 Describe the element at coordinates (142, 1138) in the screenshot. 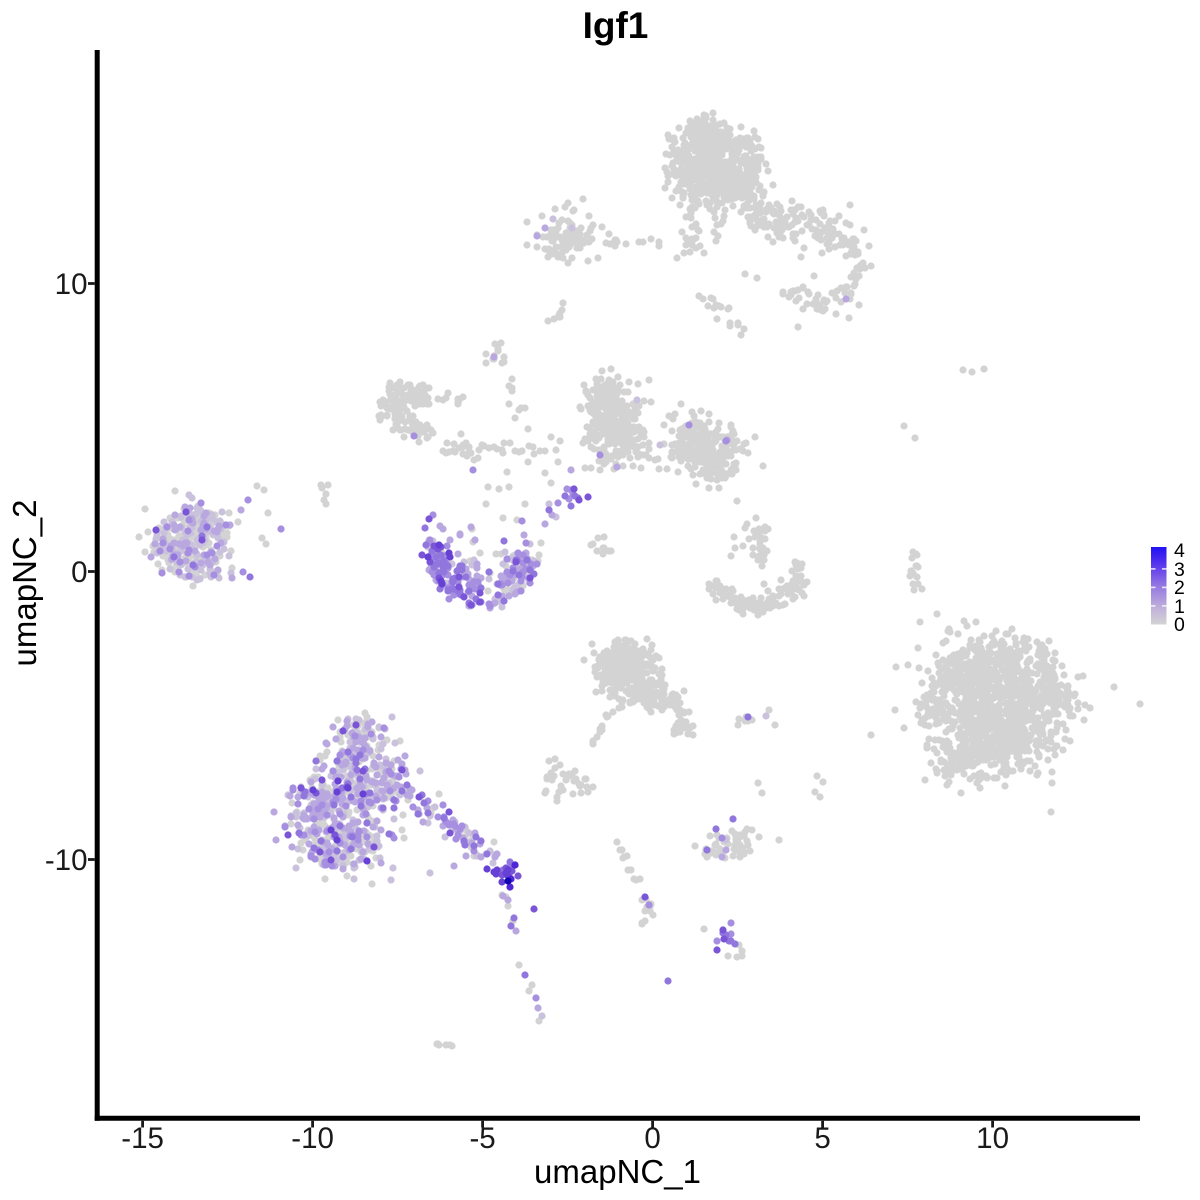

I see `svg-text: -15` at that location.